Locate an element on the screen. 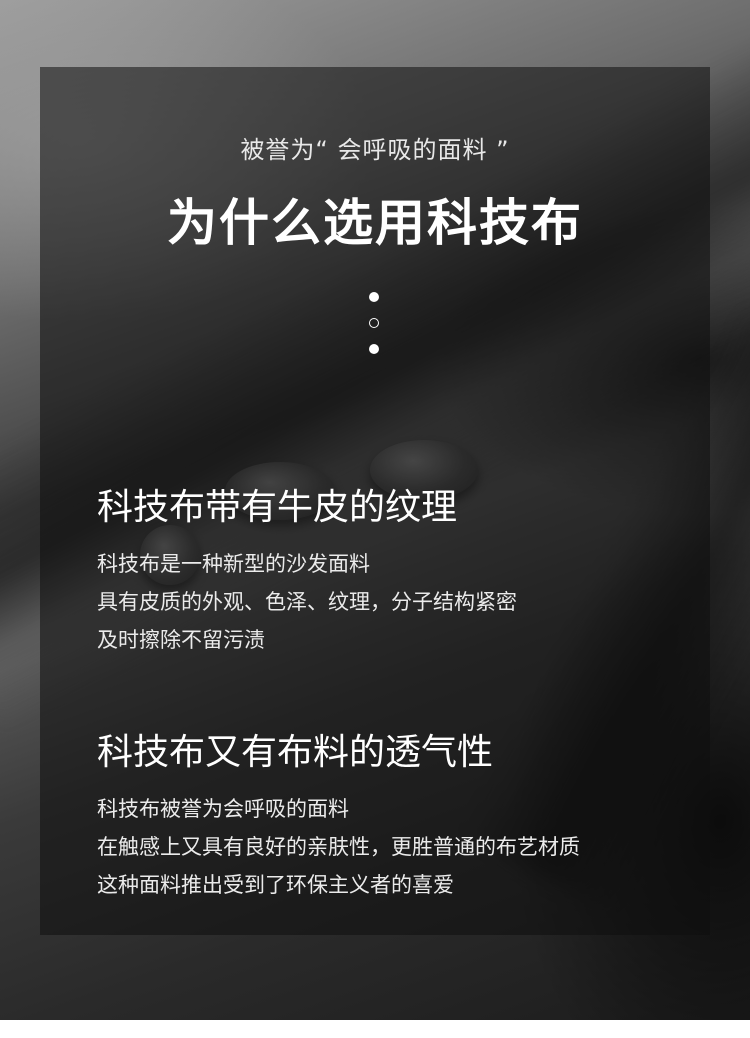 This screenshot has height=1038, width=750. section-heading-texture: 科技布带有牛皮的纹理 is located at coordinates (277, 507).